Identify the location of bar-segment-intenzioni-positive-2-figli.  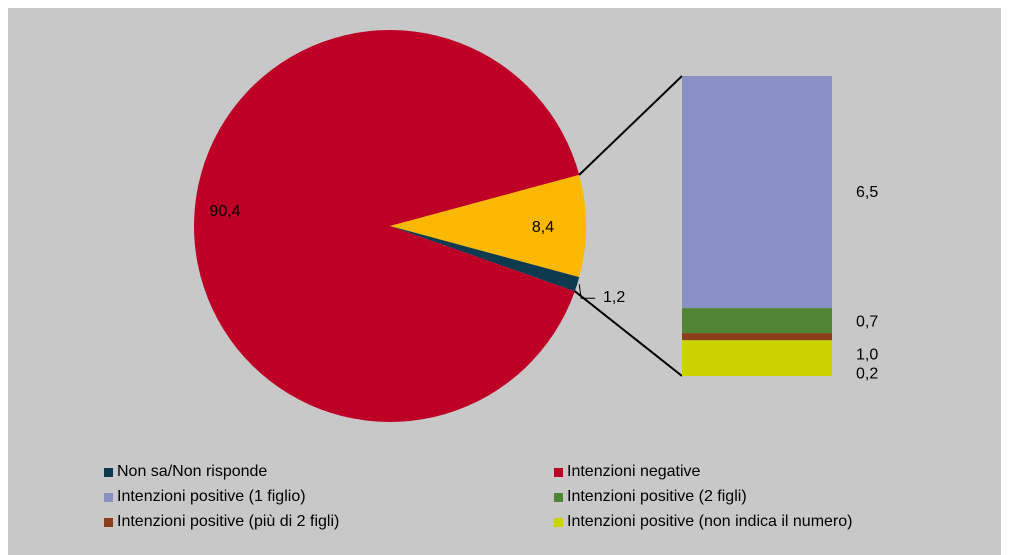
(757, 321).